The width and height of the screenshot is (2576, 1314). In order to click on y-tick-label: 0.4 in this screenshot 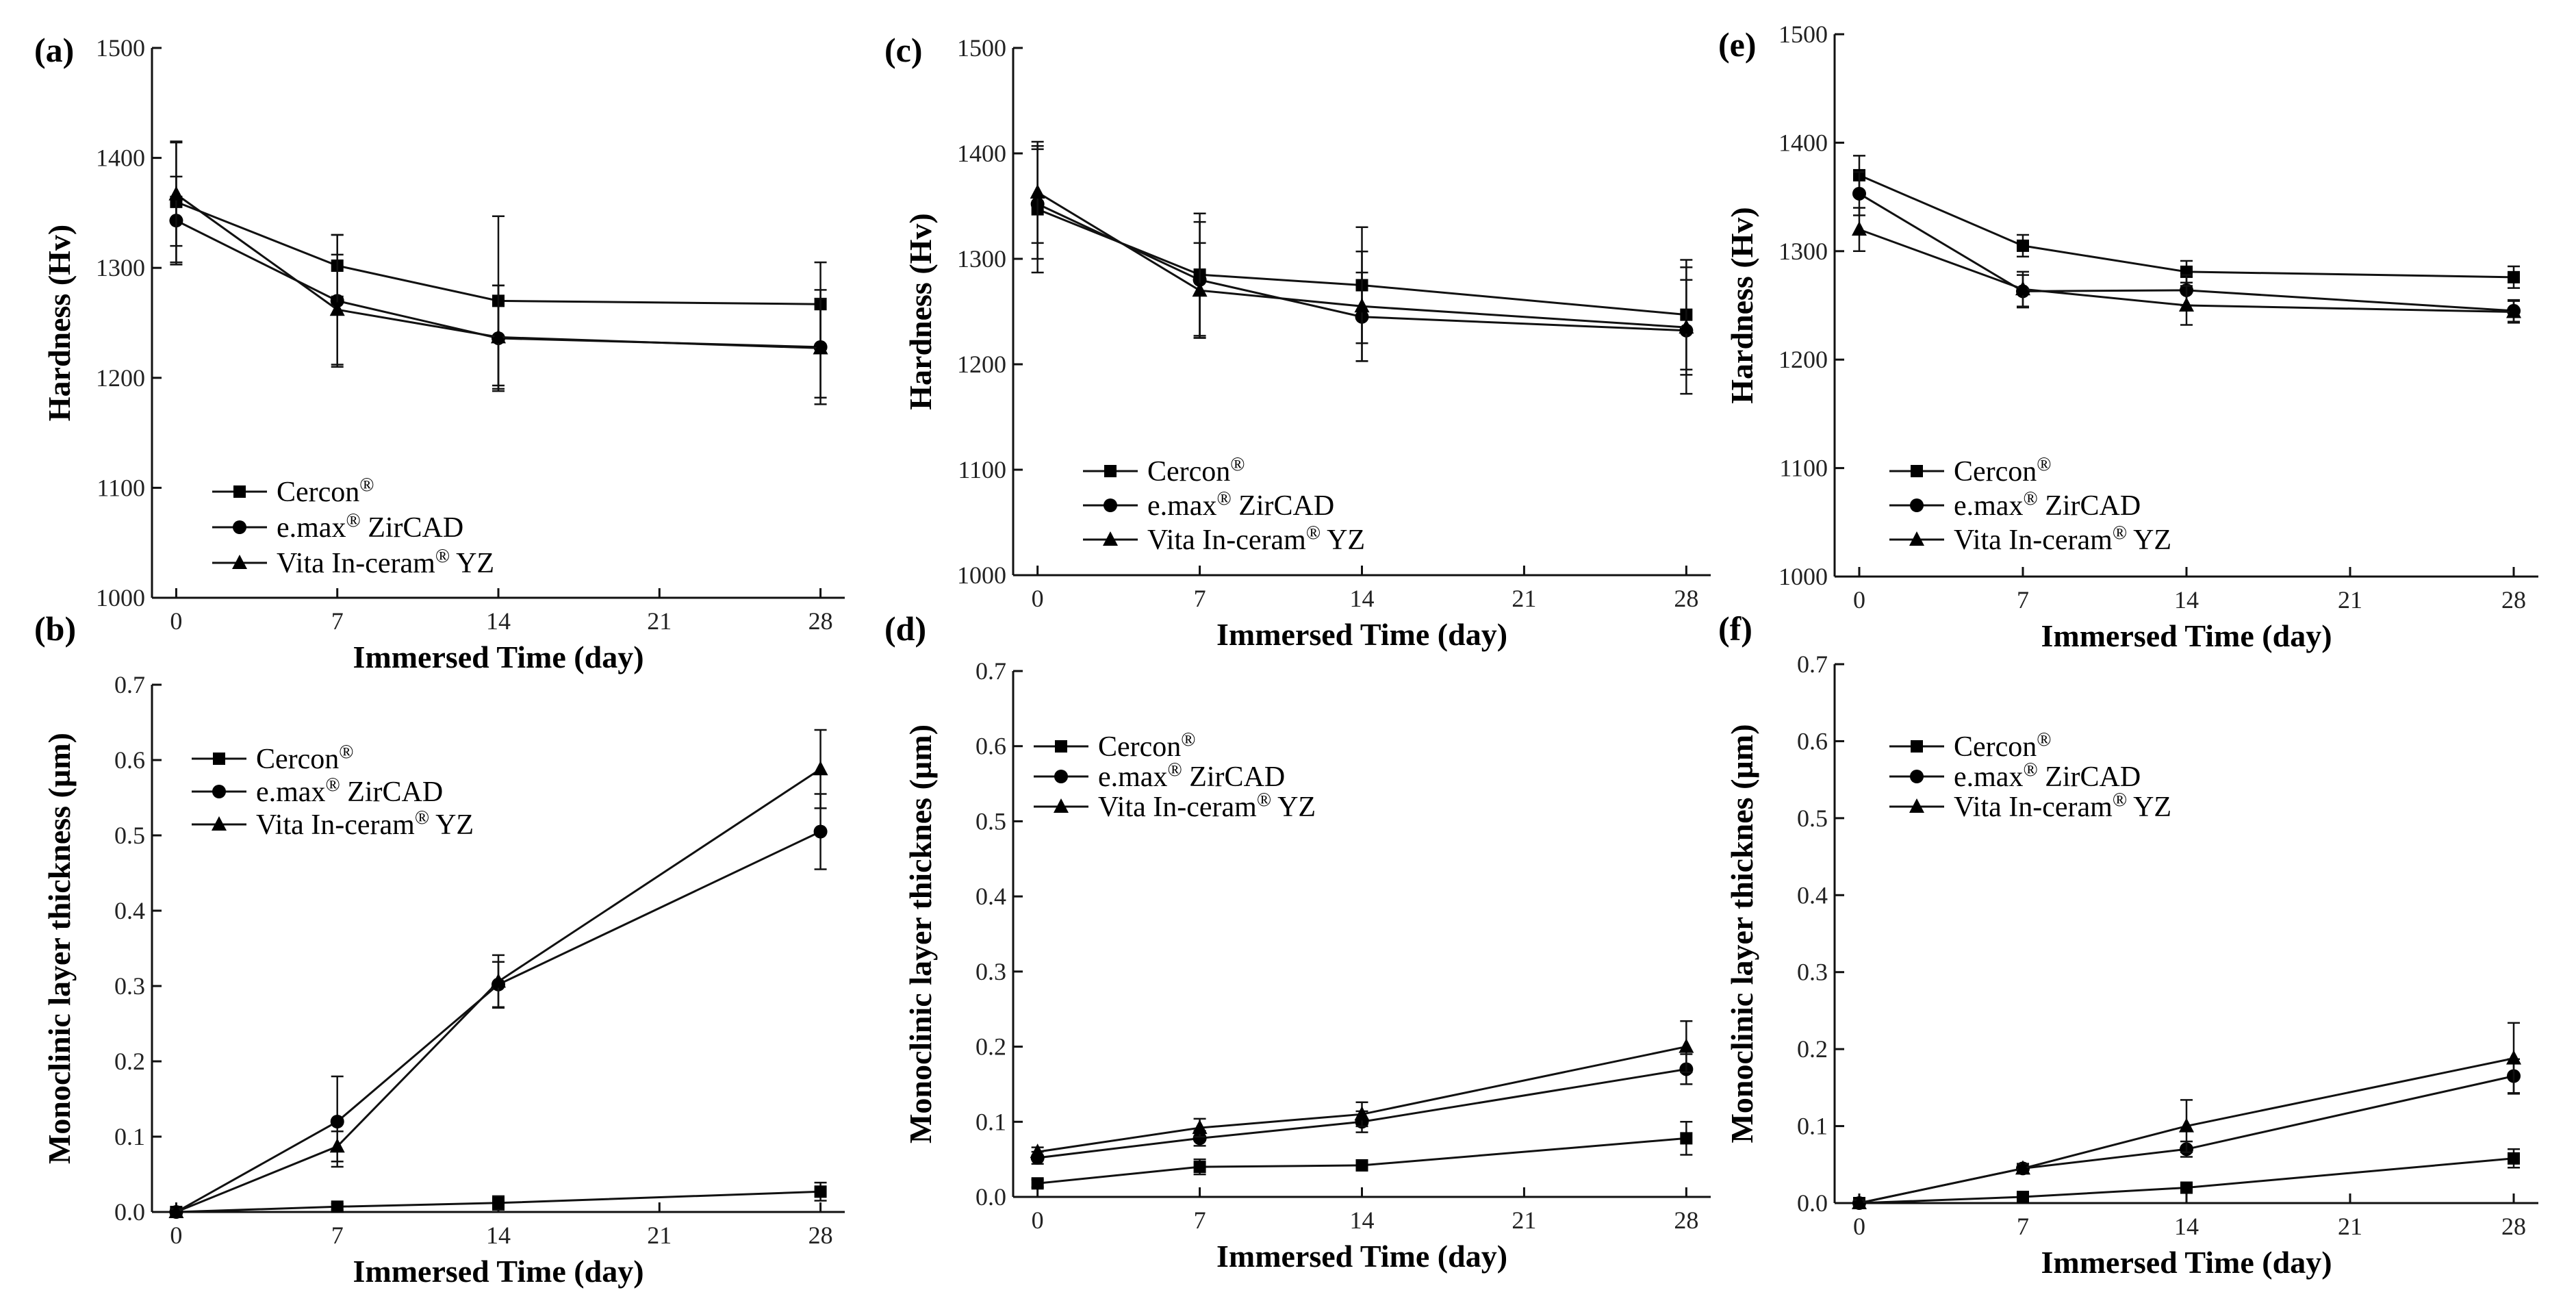, I will do `click(129, 910)`.